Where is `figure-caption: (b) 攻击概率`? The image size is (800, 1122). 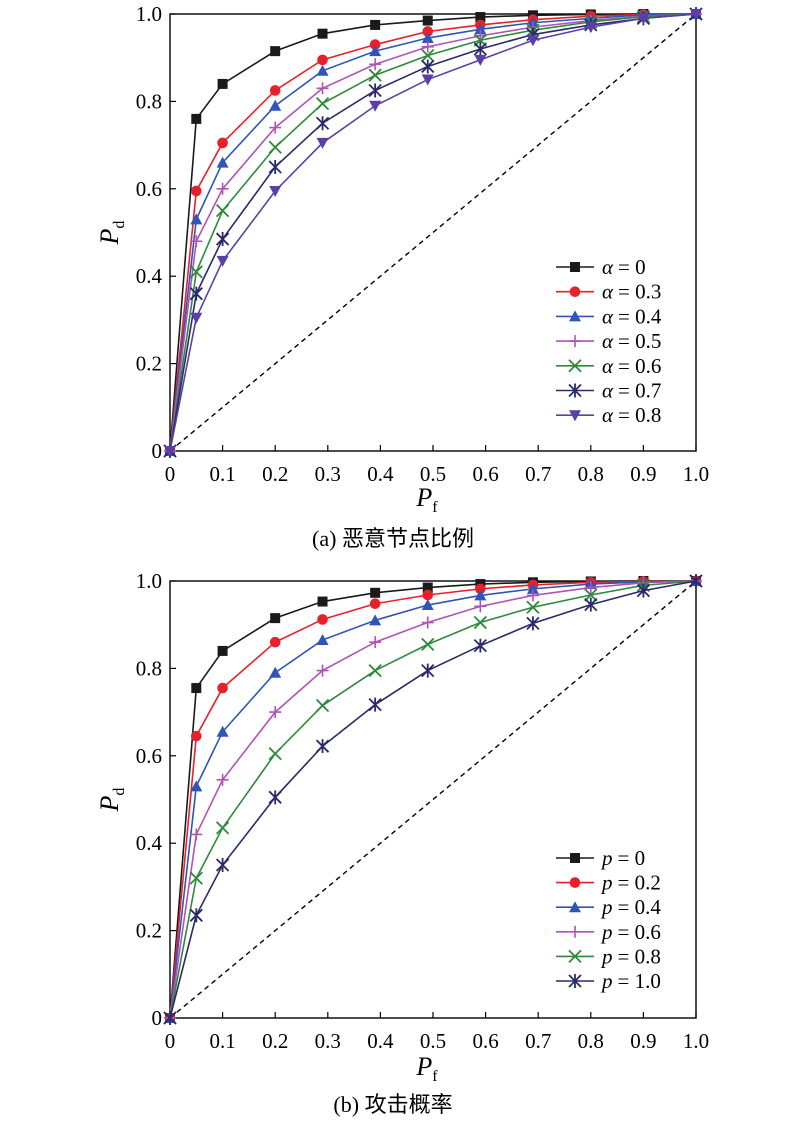 figure-caption: (b) 攻击概率 is located at coordinates (392, 1104).